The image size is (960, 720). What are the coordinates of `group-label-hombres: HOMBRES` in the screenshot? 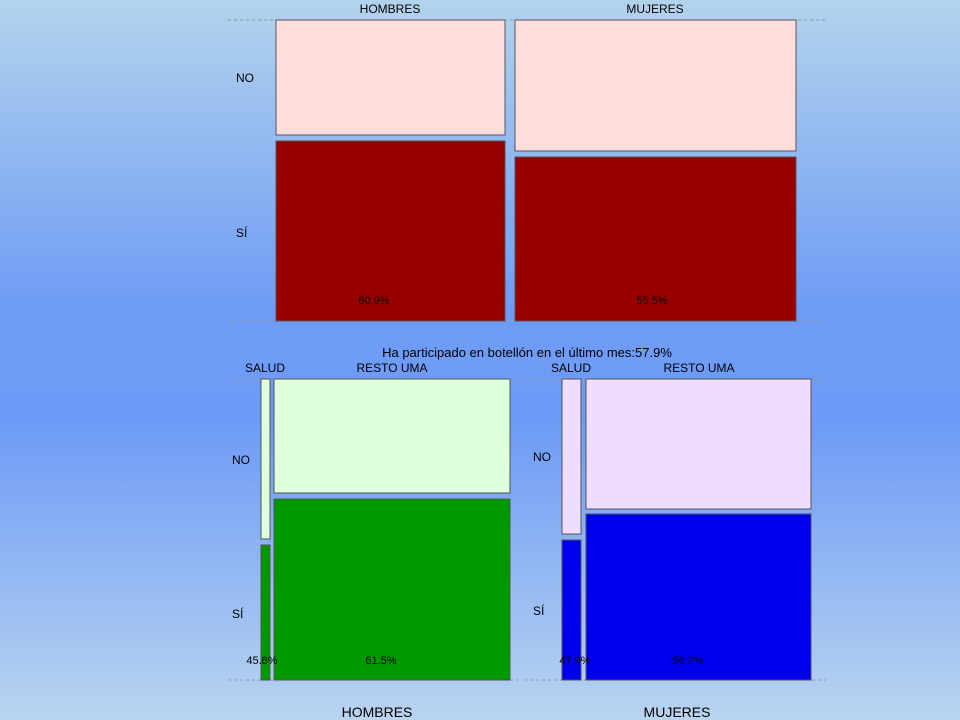 It's located at (377, 712).